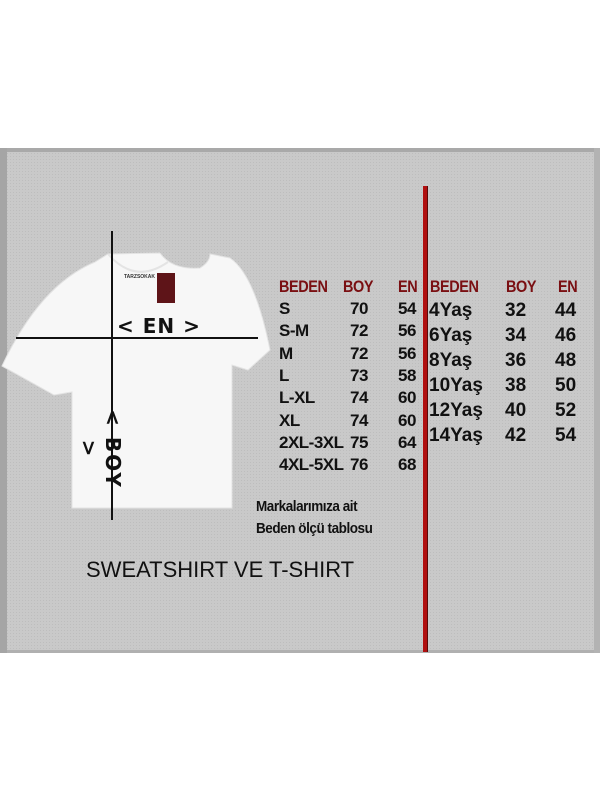 The image size is (600, 800). What do you see at coordinates (286, 353) in the screenshot?
I see `adult-size-cell: M` at bounding box center [286, 353].